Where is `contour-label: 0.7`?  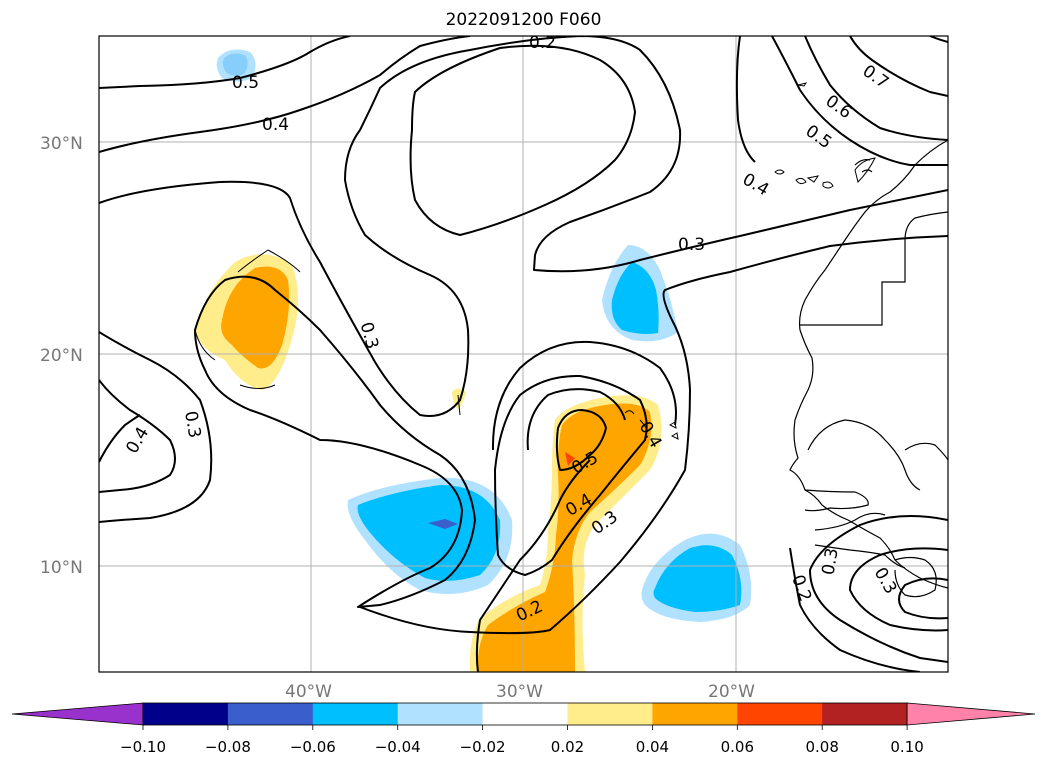
contour-label: 0.7 is located at coordinates (876, 77).